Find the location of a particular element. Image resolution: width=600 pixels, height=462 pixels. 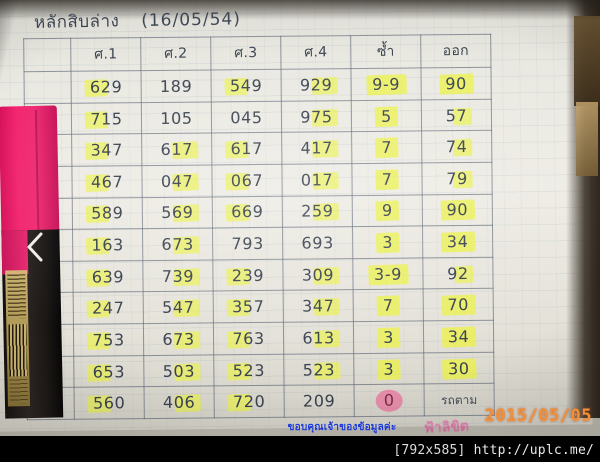

highlighted-value: 467 is located at coordinates (107, 181).